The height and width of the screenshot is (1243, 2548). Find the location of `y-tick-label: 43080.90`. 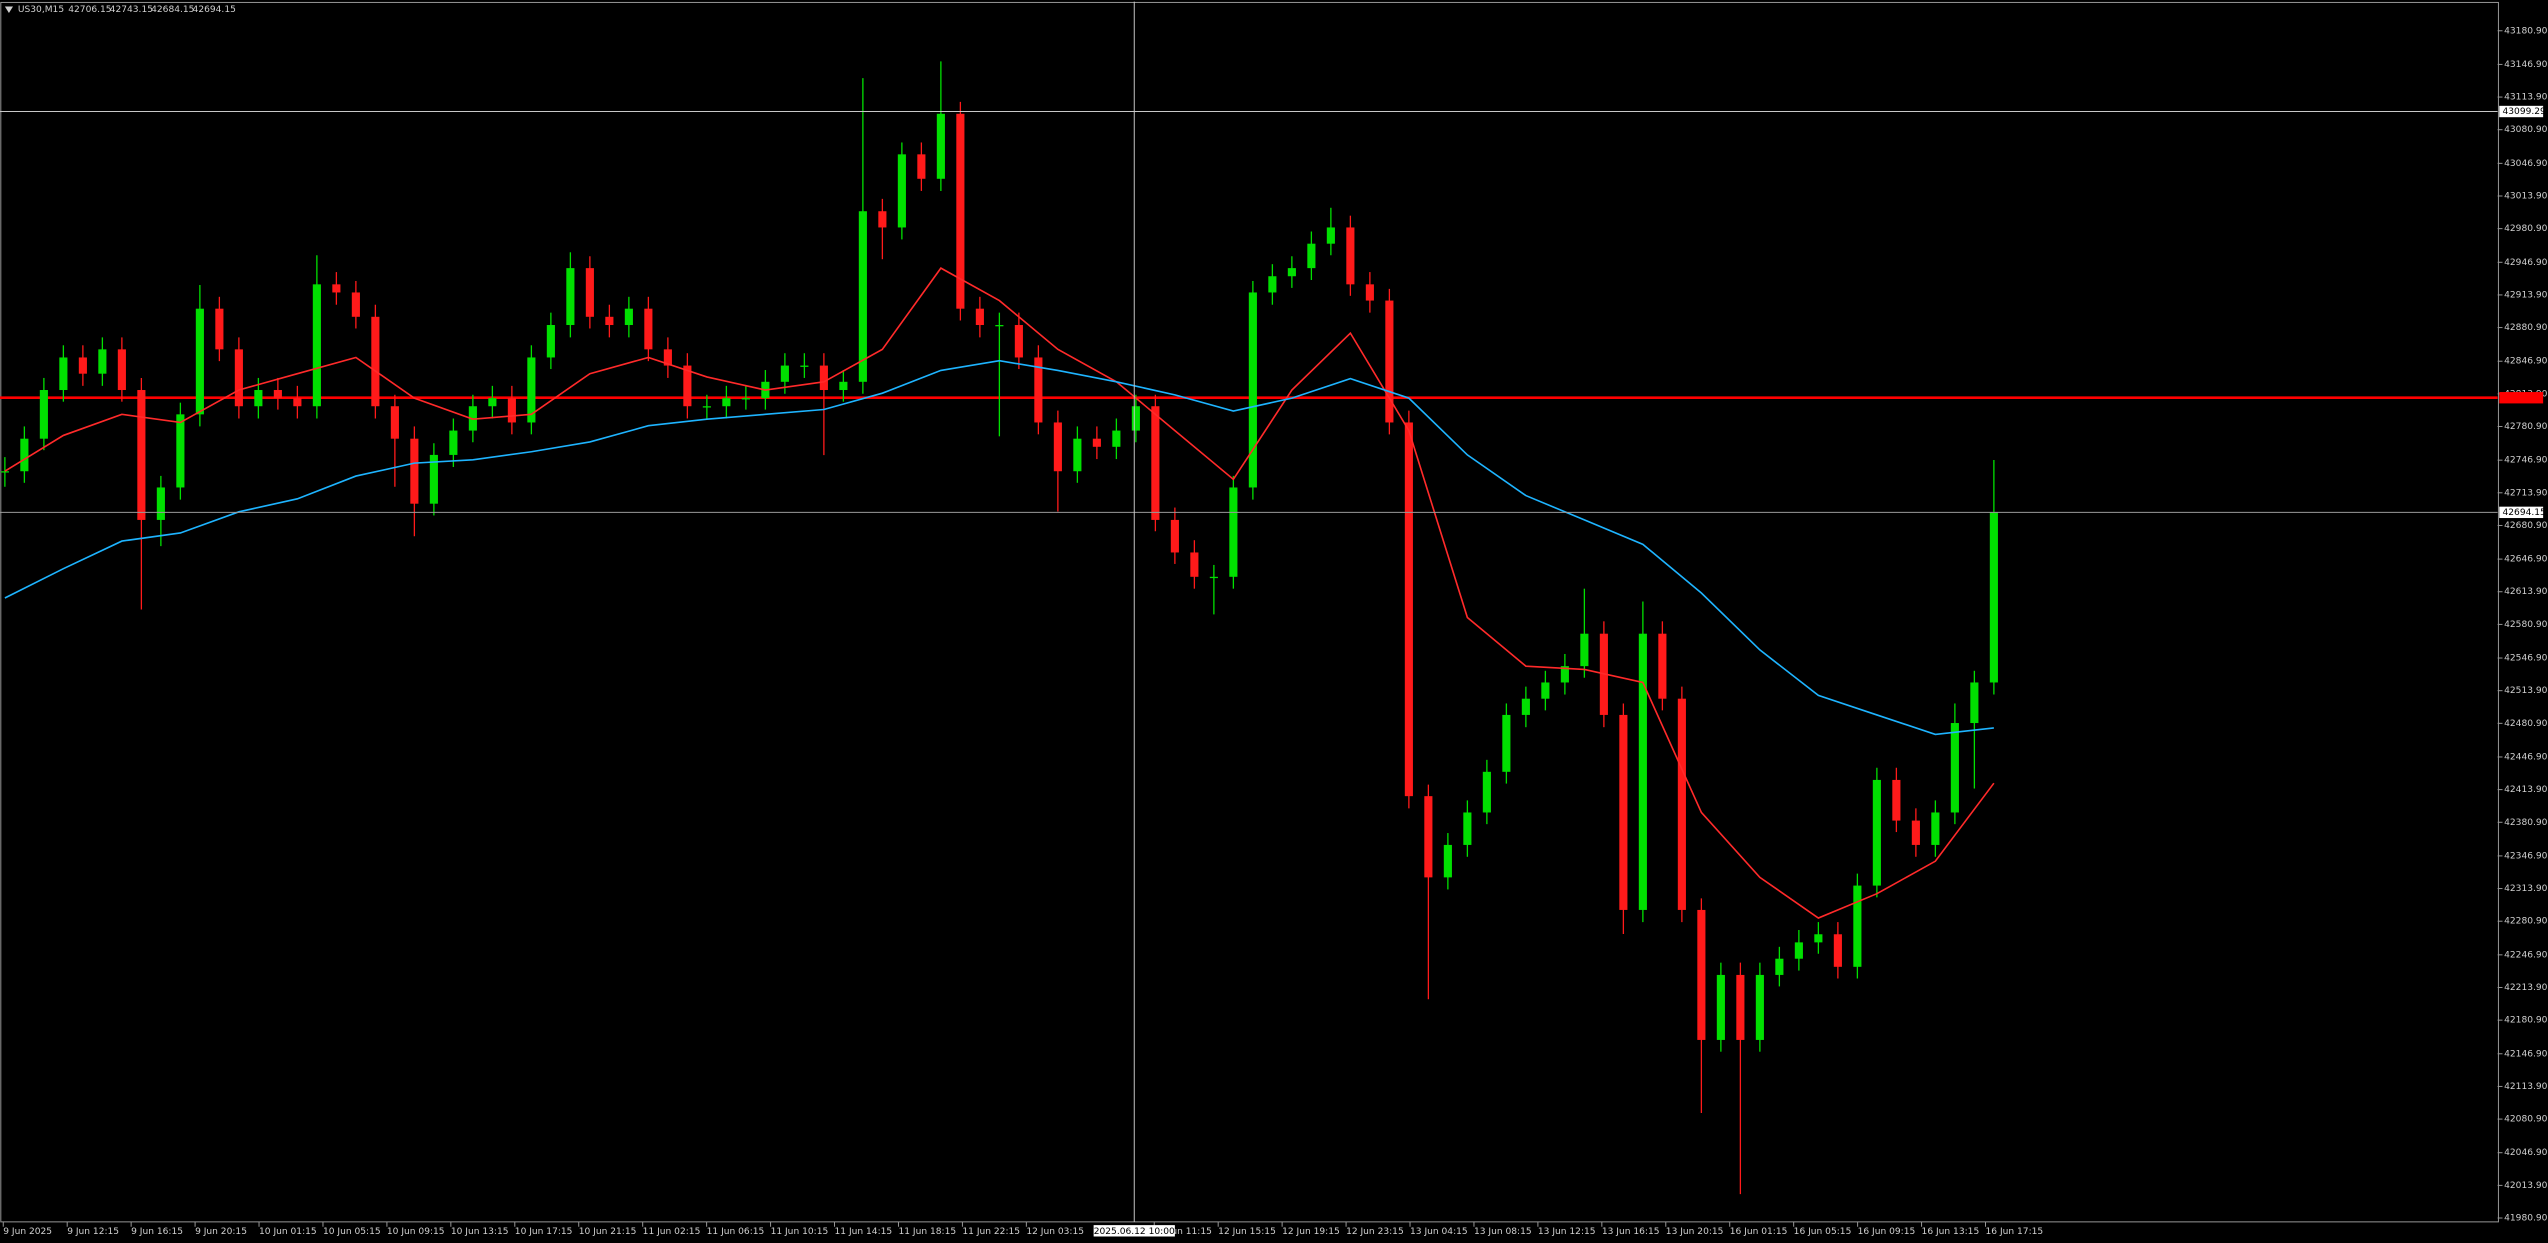

y-tick-label: 43080.90 is located at coordinates (2526, 130).